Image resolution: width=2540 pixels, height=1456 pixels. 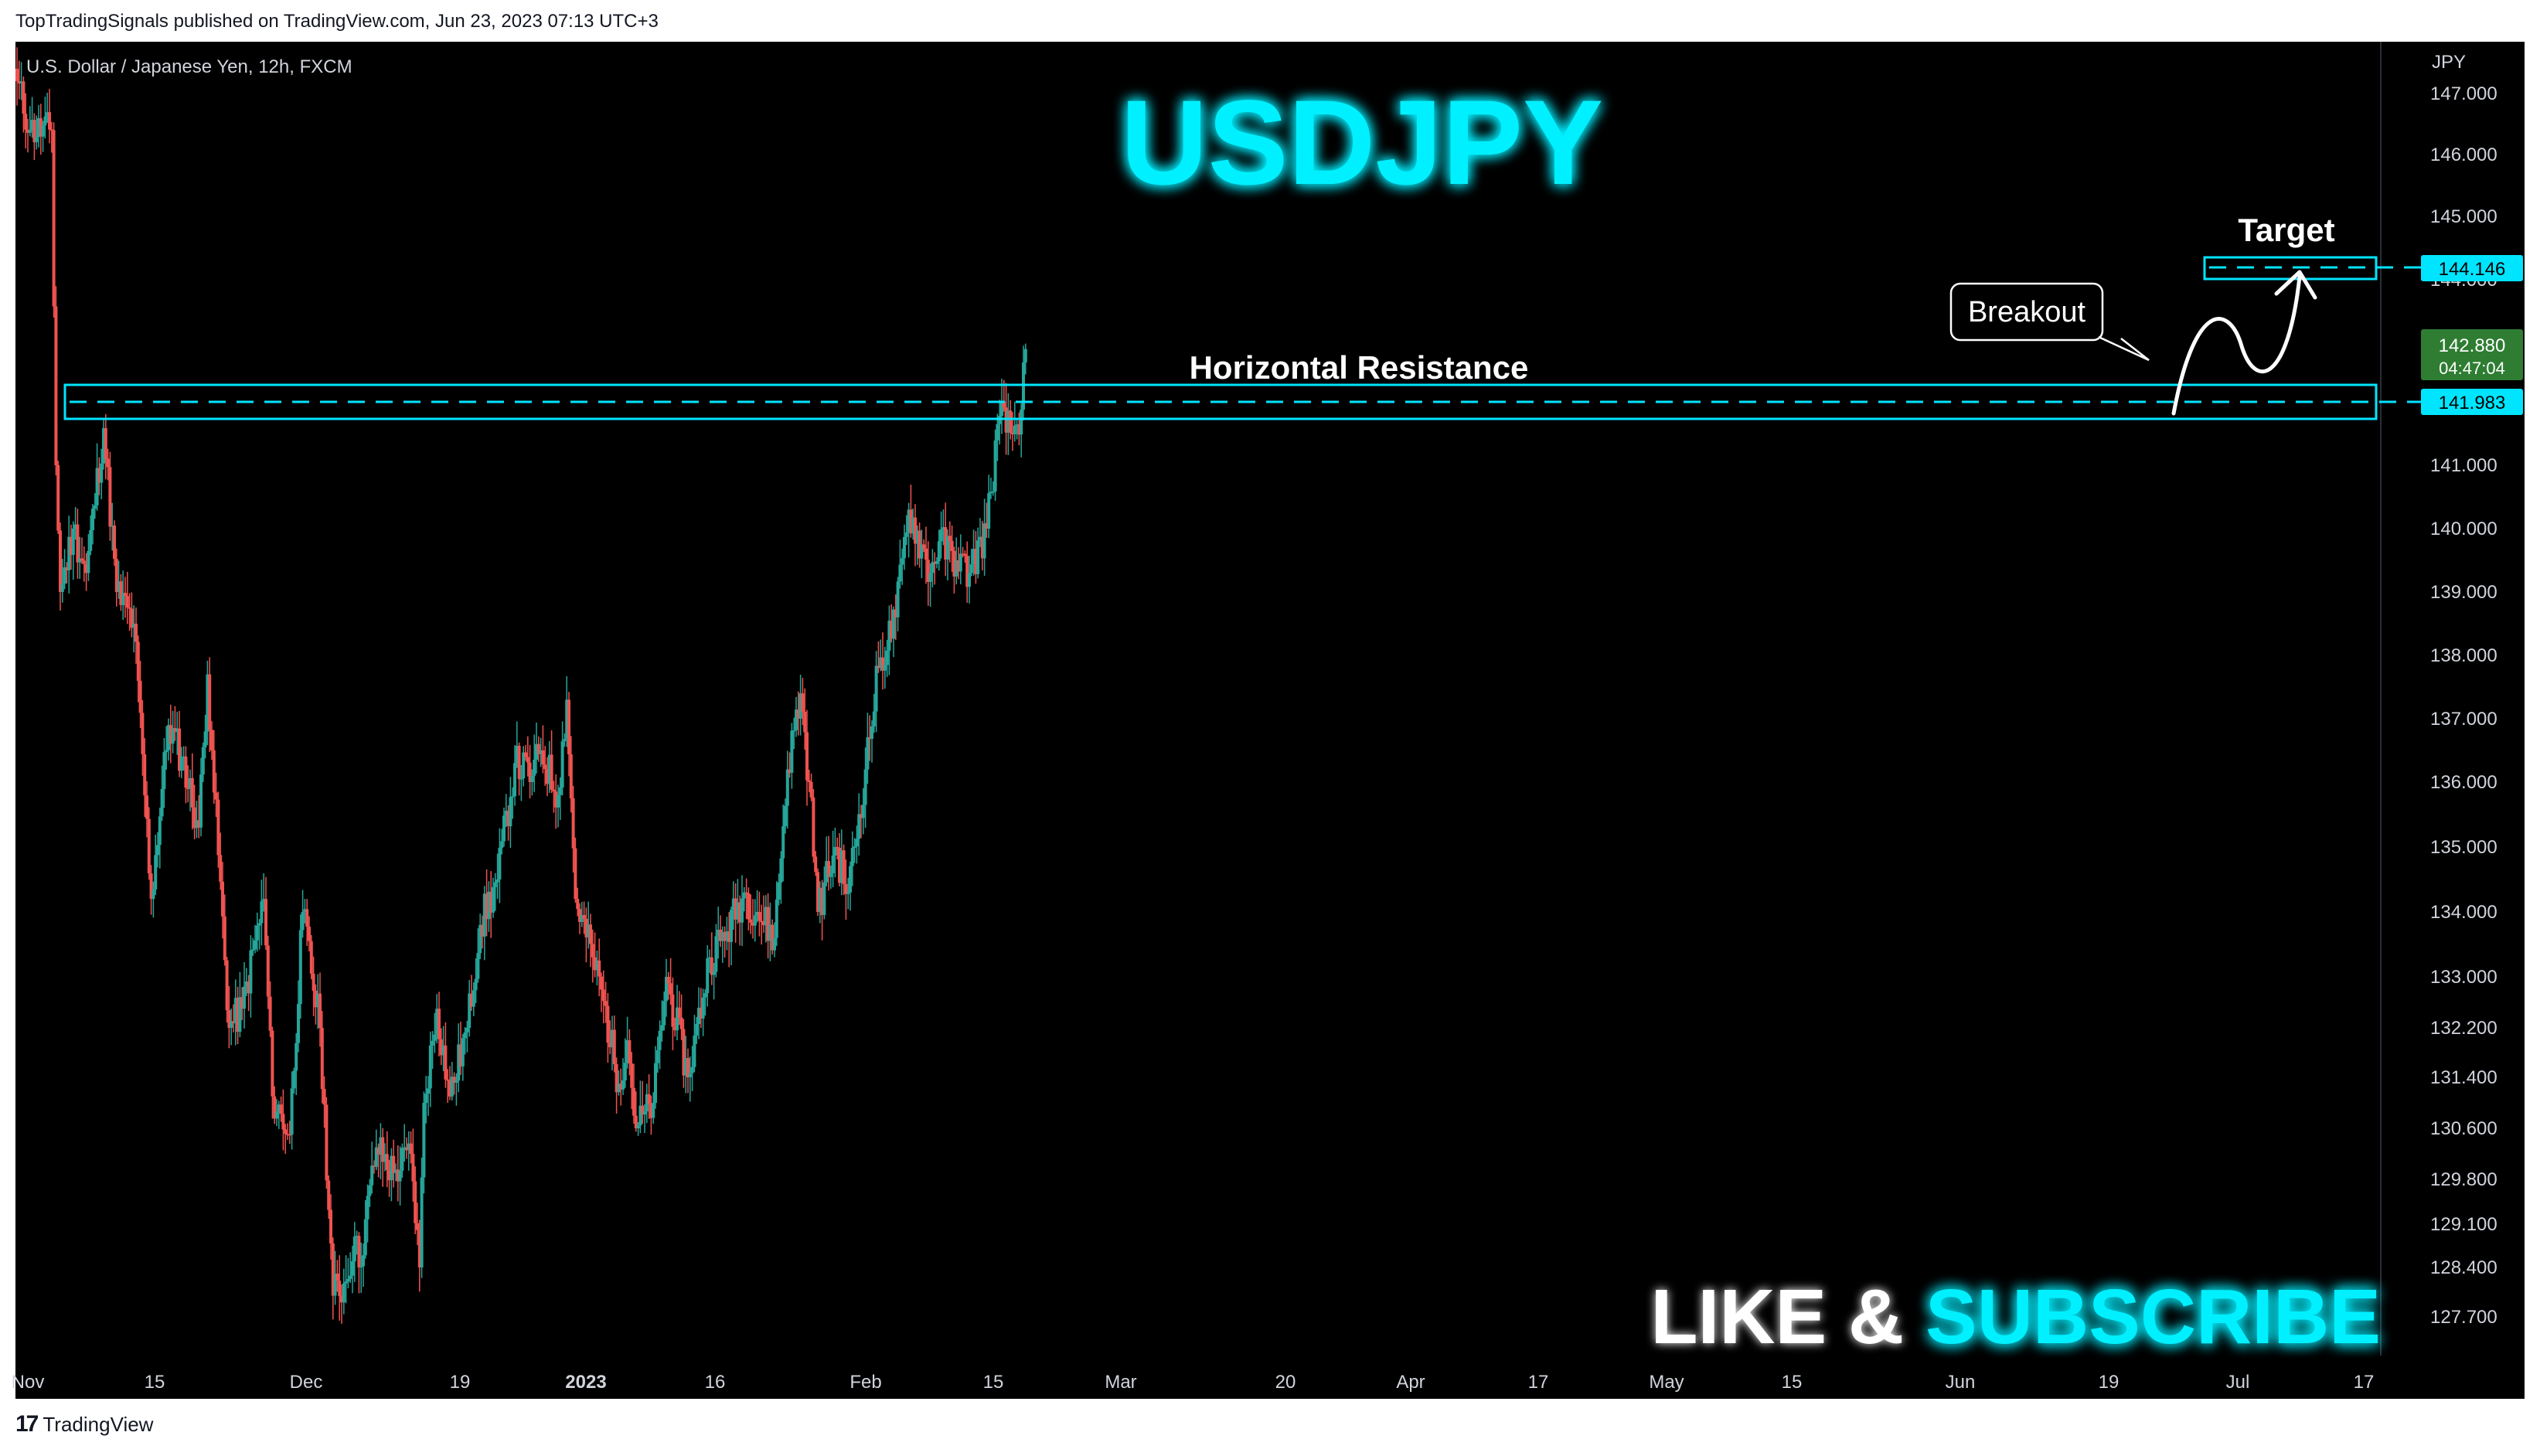 What do you see at coordinates (2464, 1129) in the screenshot?
I see `y-tick-label: 130.600` at bounding box center [2464, 1129].